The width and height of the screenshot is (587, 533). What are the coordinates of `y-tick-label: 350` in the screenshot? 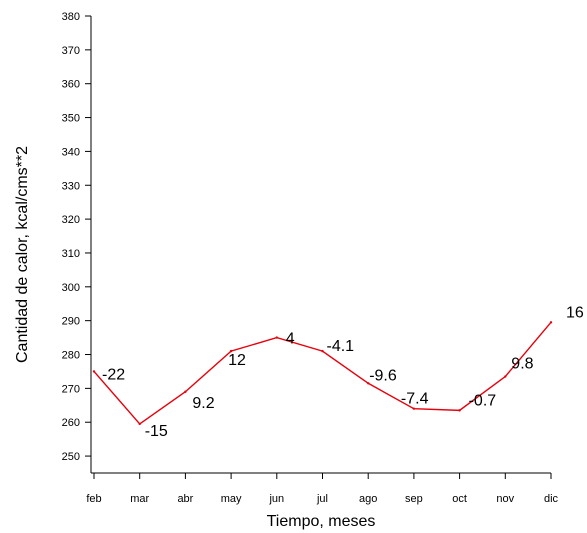 It's located at (71, 119).